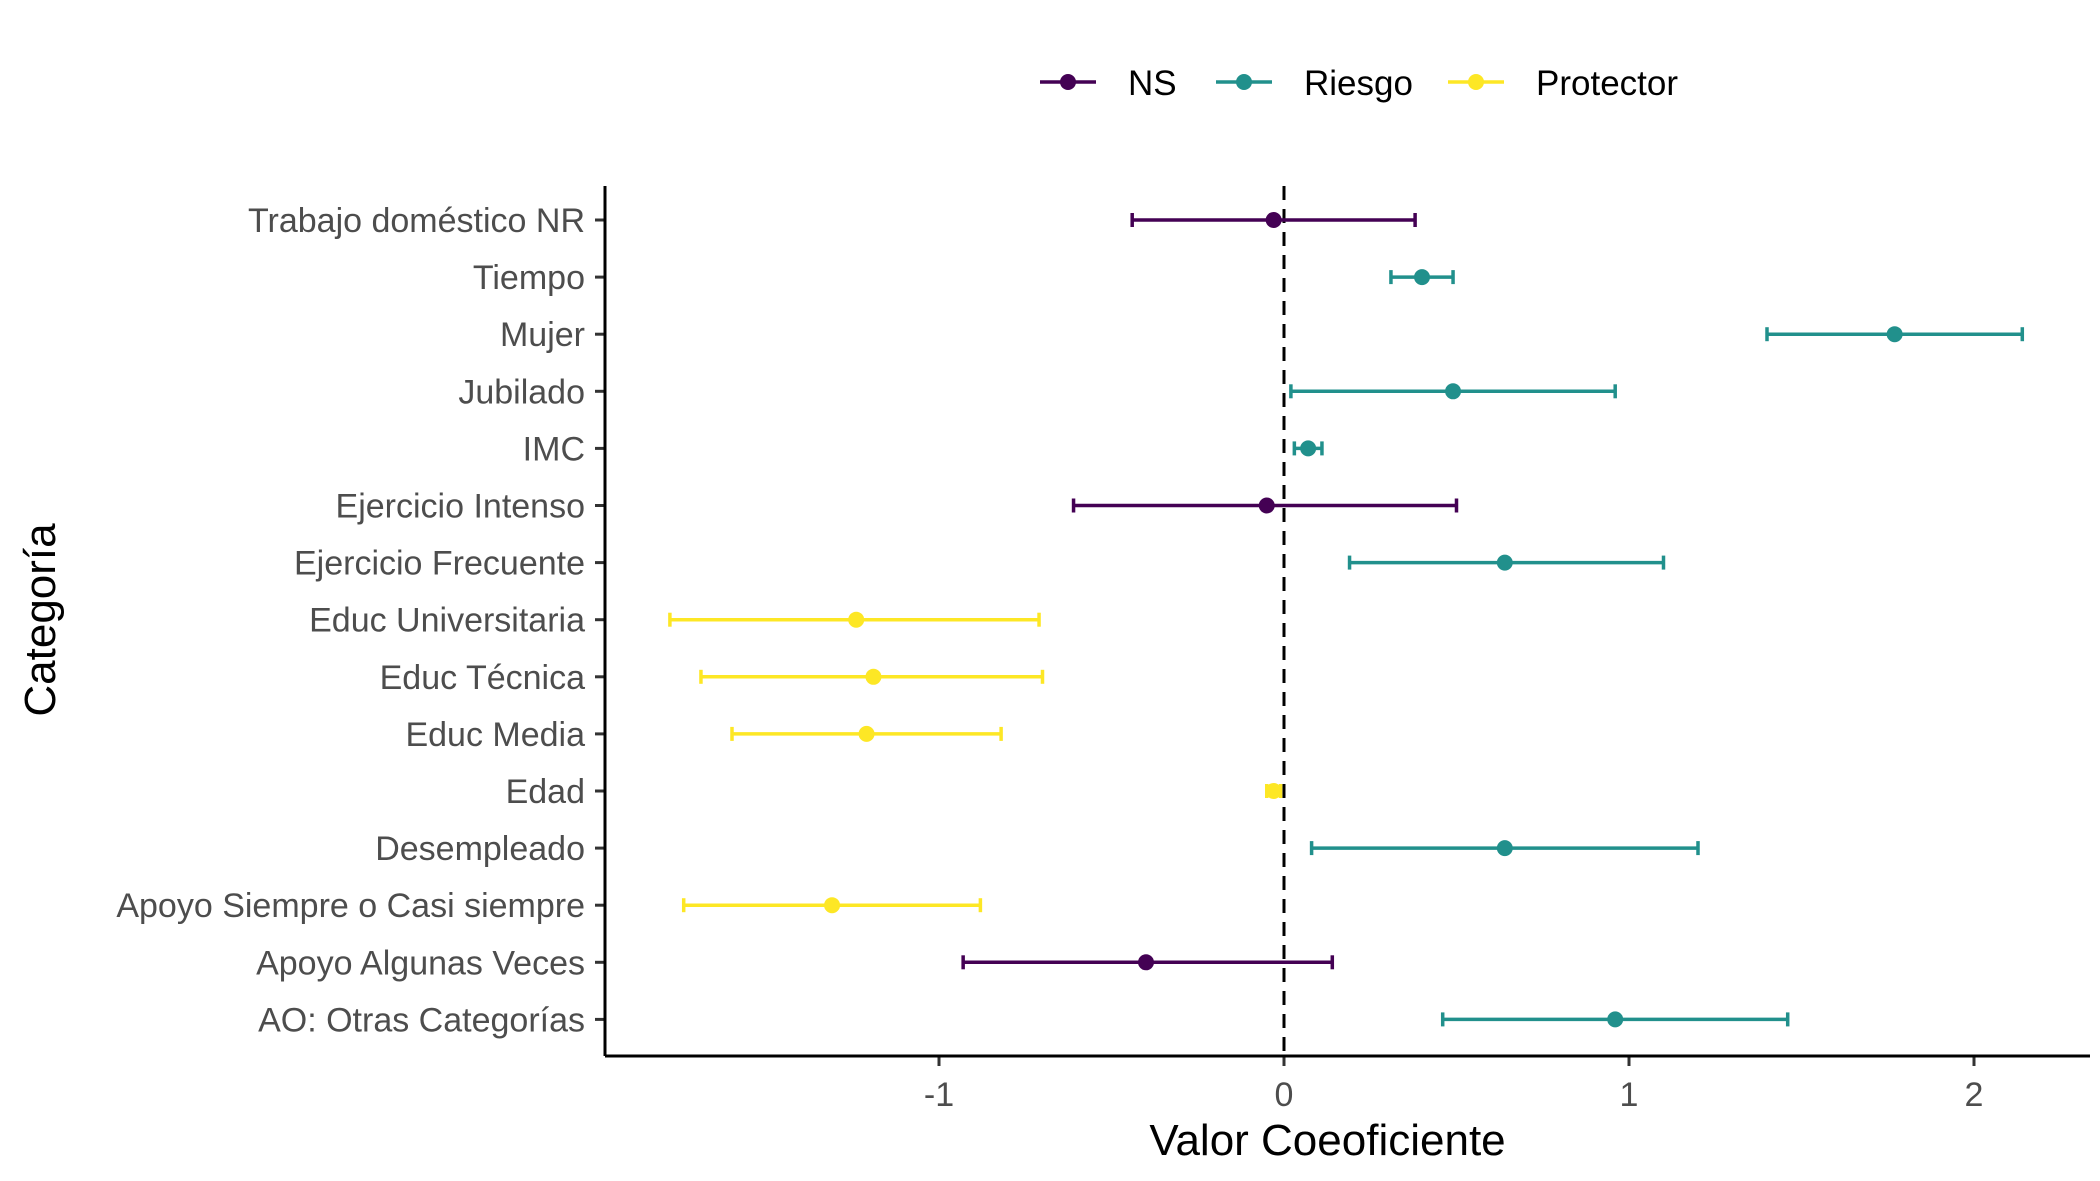  What do you see at coordinates (1152, 83) in the screenshot?
I see `legend-label: NS` at bounding box center [1152, 83].